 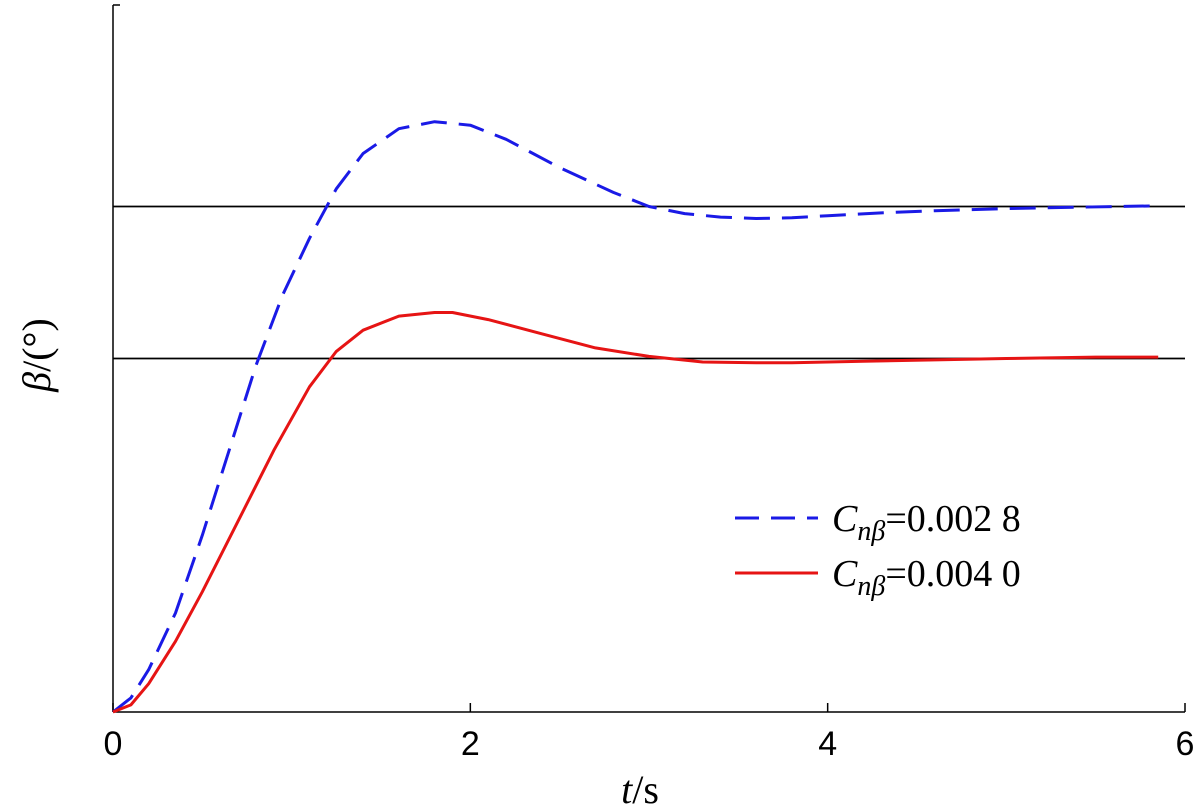 I want to click on y-axis-var: β, so click(x=36, y=382).